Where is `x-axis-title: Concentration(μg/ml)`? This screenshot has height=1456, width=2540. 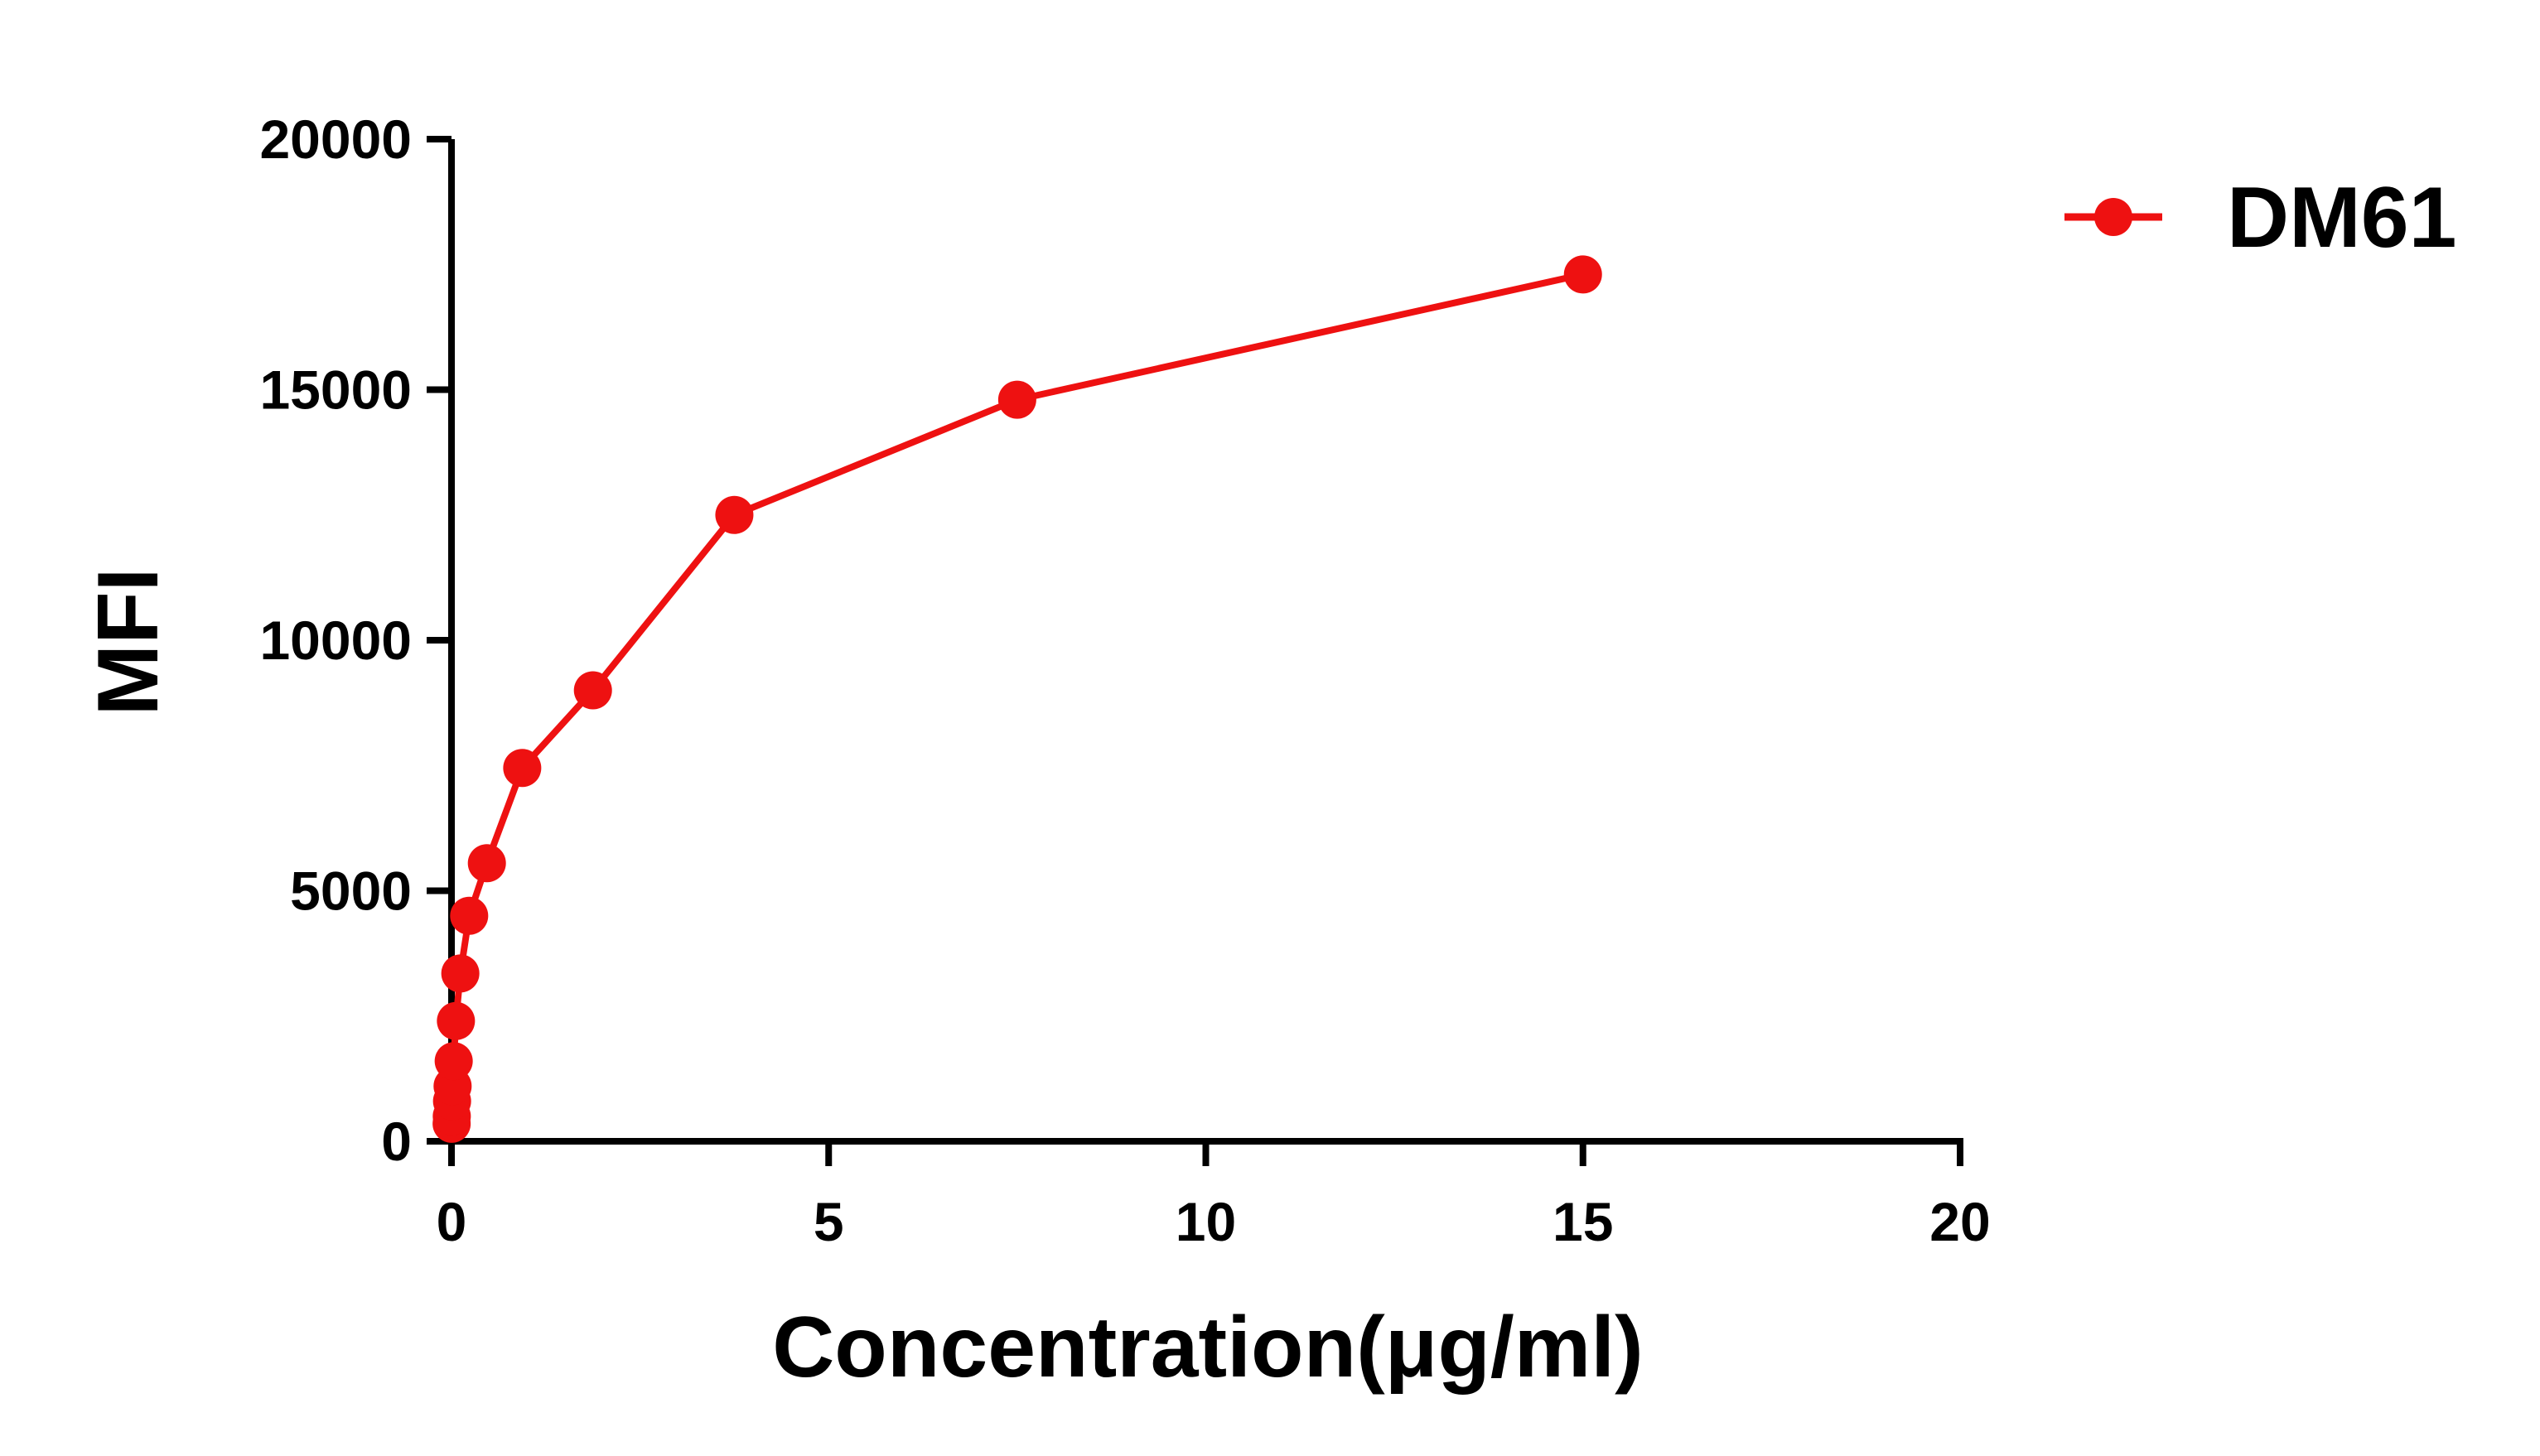
x-axis-title: Concentration(μg/ml) is located at coordinates (1208, 1347).